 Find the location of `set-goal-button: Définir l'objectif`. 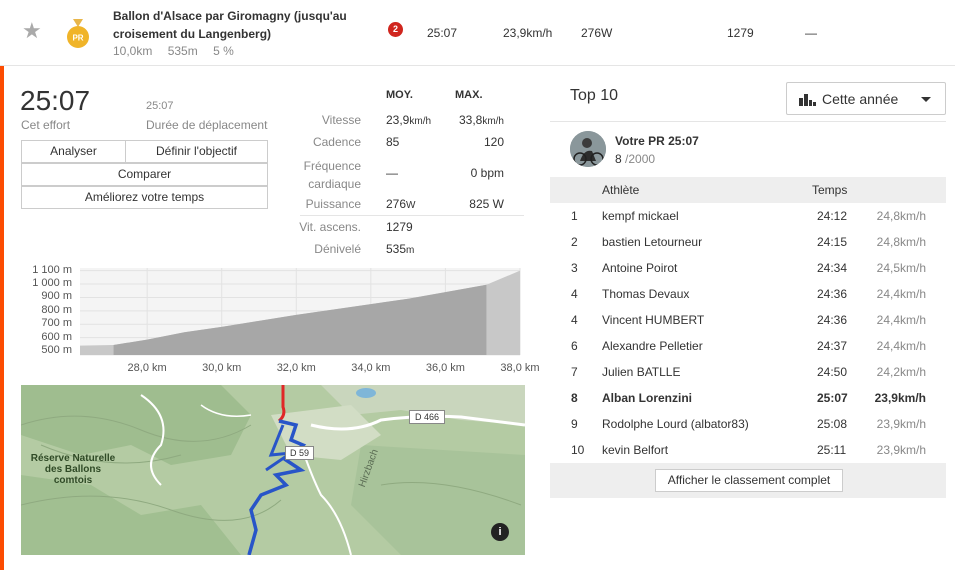

set-goal-button: Définir l'objectif is located at coordinates (196, 151).